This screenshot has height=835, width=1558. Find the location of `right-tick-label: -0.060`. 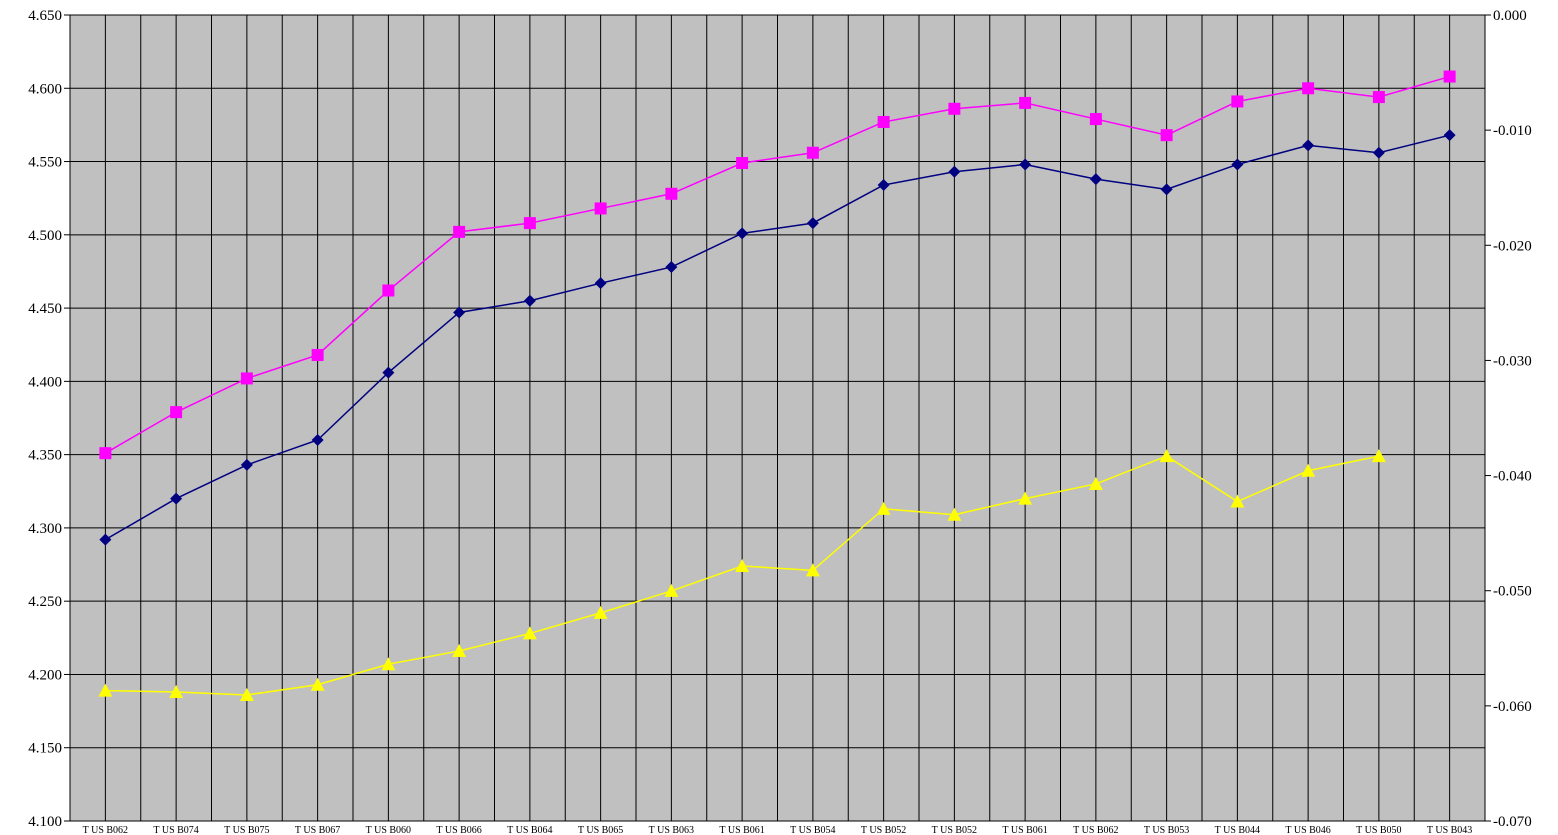

right-tick-label: -0.060 is located at coordinates (1512, 707).